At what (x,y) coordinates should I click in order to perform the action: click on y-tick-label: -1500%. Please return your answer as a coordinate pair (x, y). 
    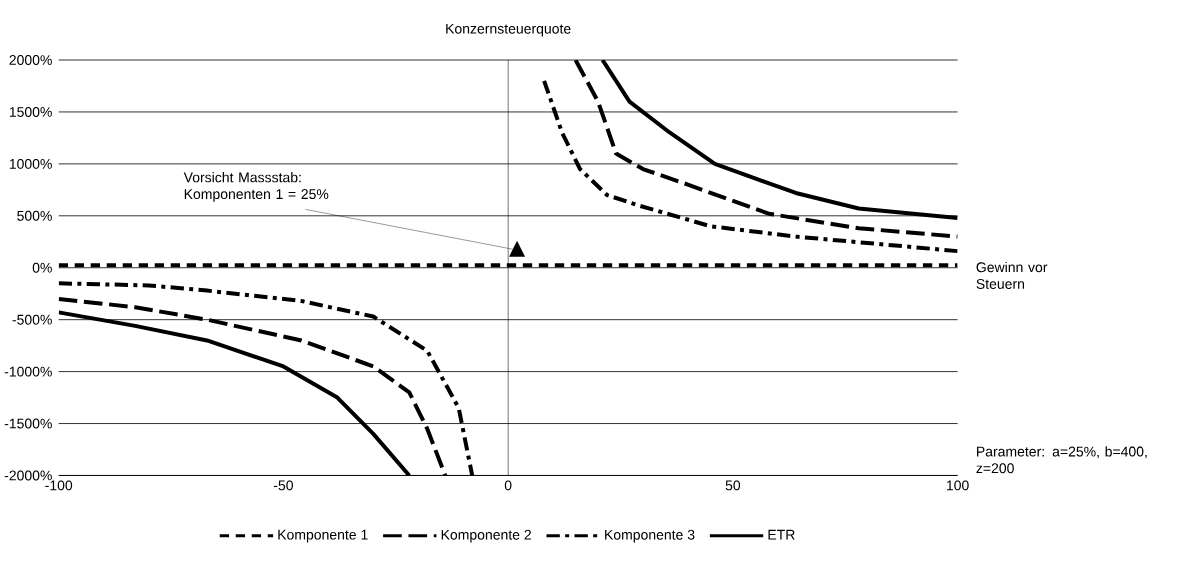
    Looking at the image, I should click on (28, 423).